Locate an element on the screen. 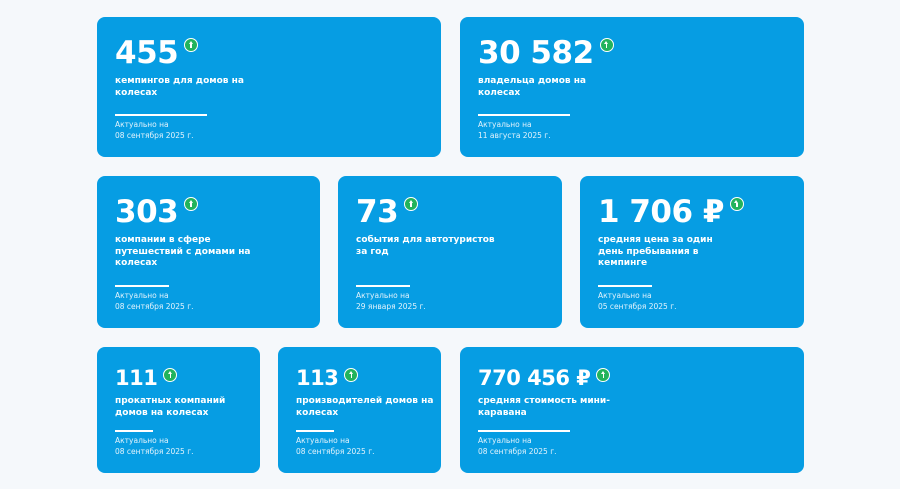  updated-date: 29 января 2025 г. is located at coordinates (391, 306).